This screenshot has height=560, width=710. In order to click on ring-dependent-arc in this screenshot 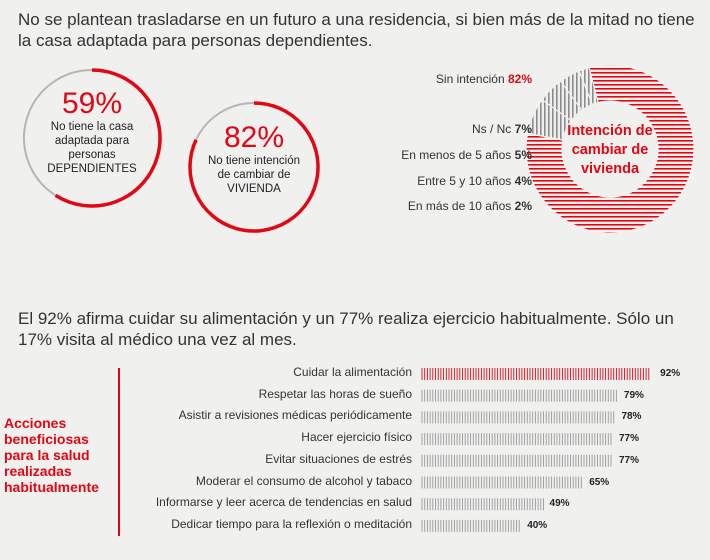, I will do `click(108, 138)`.